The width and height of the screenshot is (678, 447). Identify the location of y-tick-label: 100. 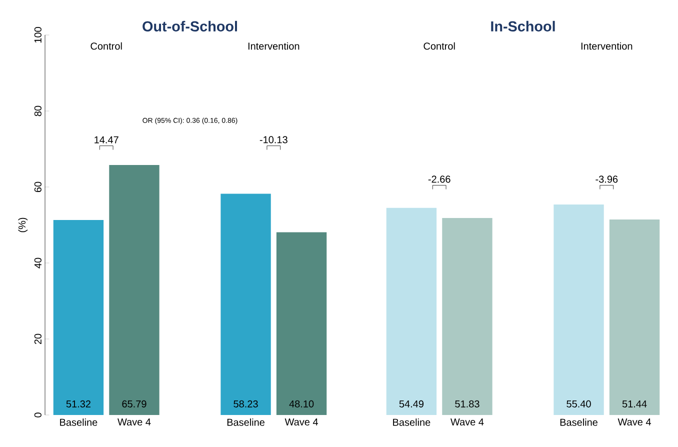
(38, 35).